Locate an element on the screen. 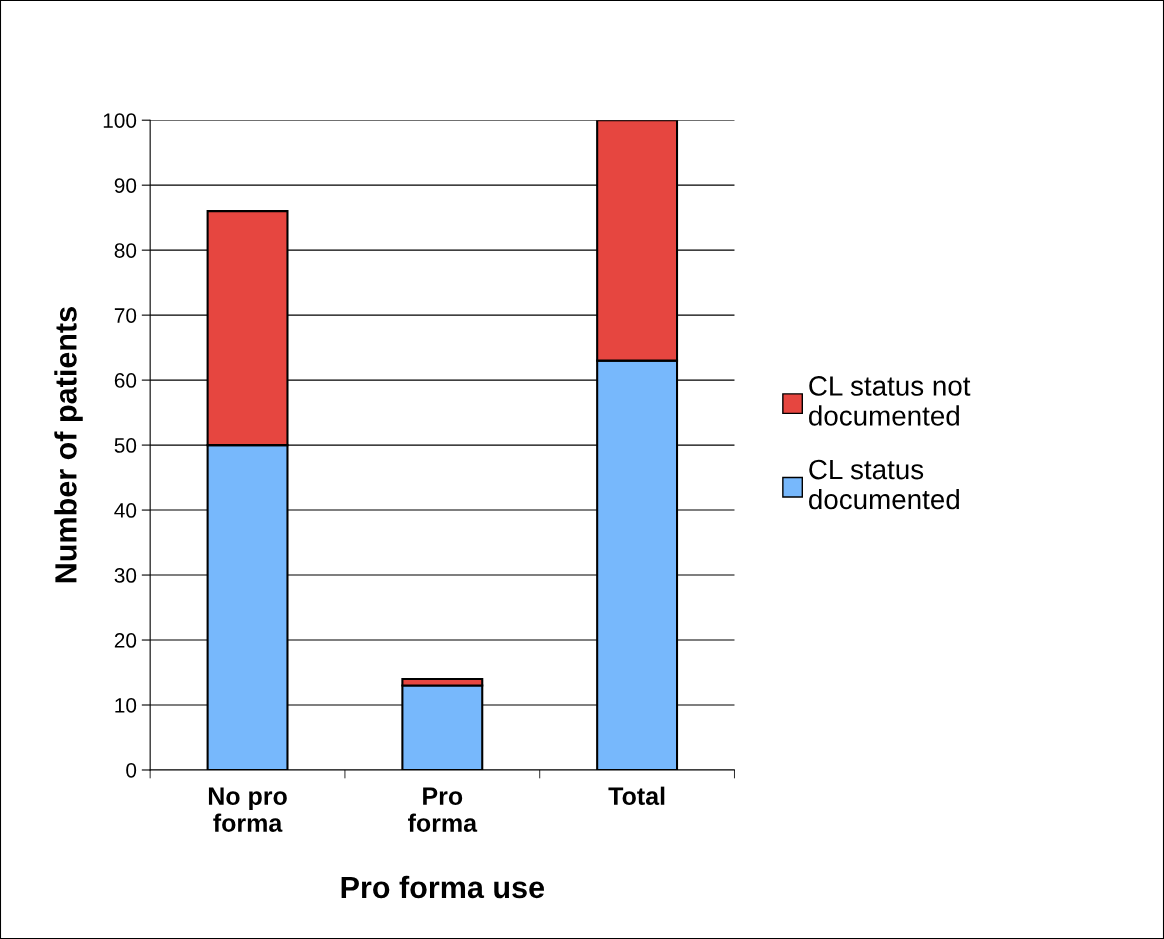 The image size is (1164, 939). y-tick-label: 20 is located at coordinates (125, 640).